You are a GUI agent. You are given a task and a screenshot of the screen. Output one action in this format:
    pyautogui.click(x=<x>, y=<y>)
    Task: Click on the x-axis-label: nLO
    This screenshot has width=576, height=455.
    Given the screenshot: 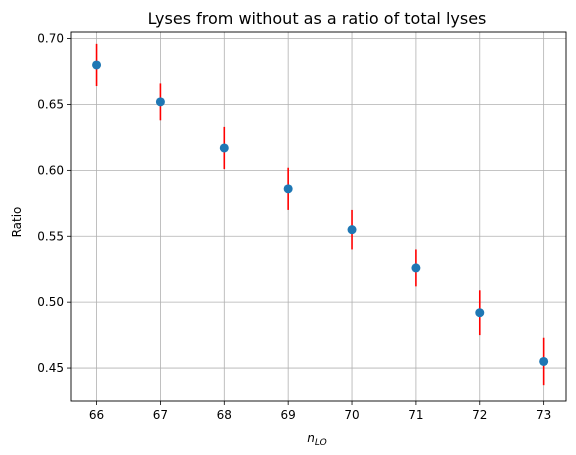 What is the action you would take?
    pyautogui.click(x=316, y=439)
    